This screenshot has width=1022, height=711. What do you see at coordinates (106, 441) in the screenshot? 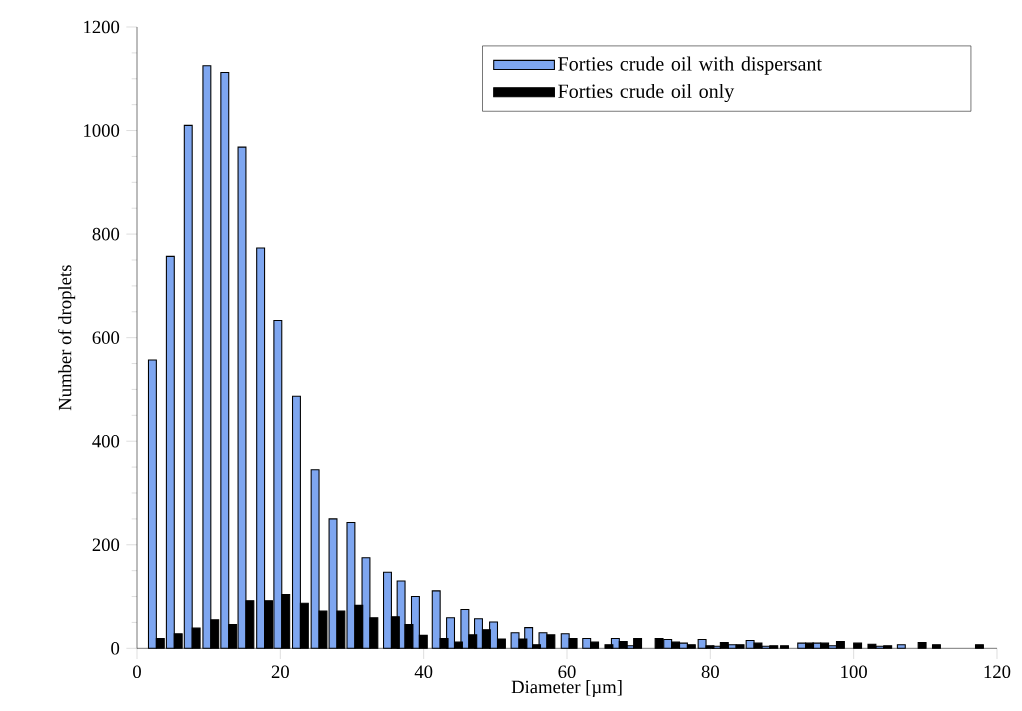
I see `y-tick-label: 400` at bounding box center [106, 441].